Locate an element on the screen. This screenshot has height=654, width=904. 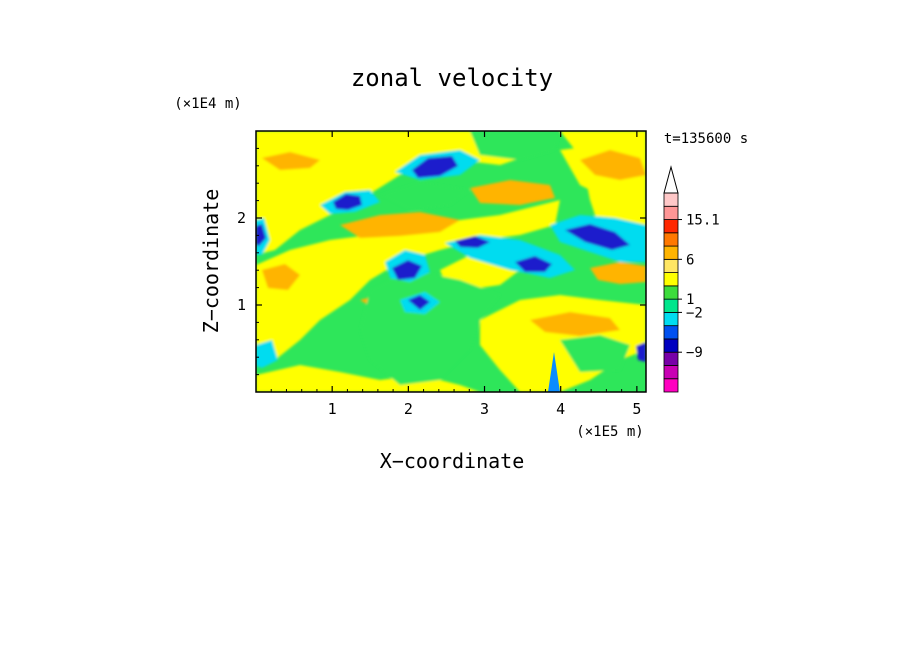
x-unit-label: (×1E5 m) is located at coordinates (609, 432).